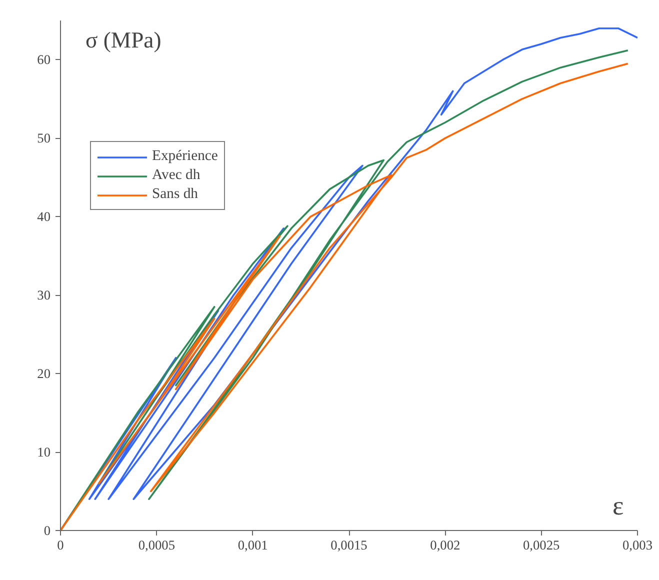 The width and height of the screenshot is (659, 580). What do you see at coordinates (185, 156) in the screenshot?
I see `legend-label: Expérience` at bounding box center [185, 156].